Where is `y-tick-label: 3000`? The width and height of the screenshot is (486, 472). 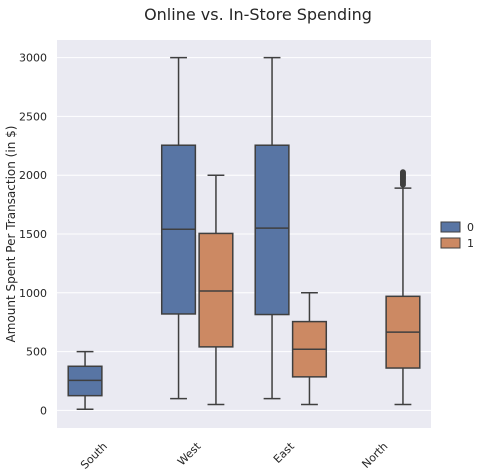 y-tick-label: 3000 is located at coordinates (33, 58).